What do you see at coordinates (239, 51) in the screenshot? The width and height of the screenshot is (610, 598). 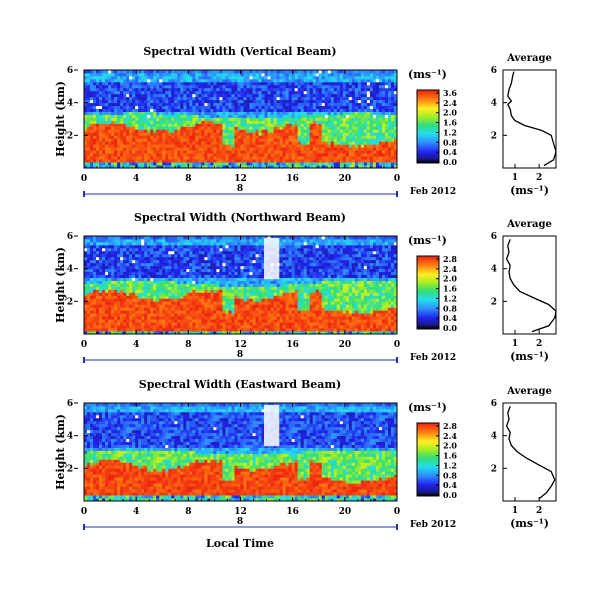 I see `panel-title: Spectral Width (Vertical Beam)` at bounding box center [239, 51].